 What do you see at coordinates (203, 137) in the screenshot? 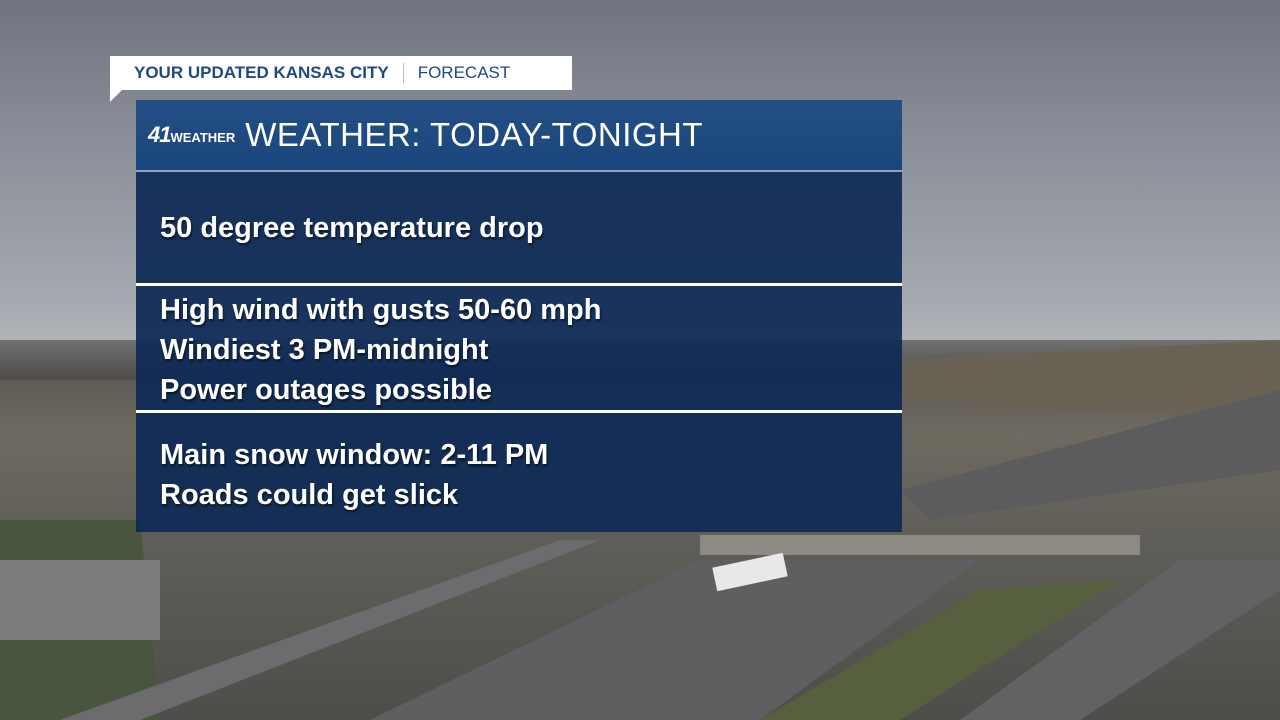
I see `logo-text: WEATHER` at bounding box center [203, 137].